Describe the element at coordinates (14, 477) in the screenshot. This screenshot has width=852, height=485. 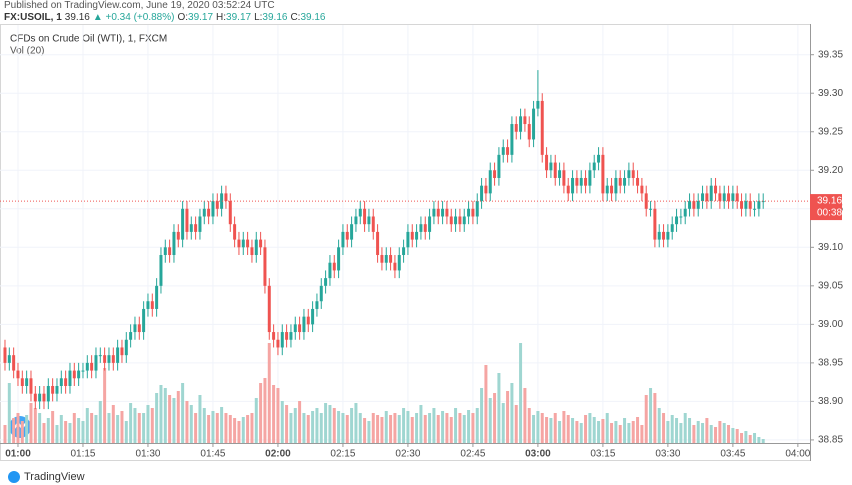
I see `brand-icon` at that location.